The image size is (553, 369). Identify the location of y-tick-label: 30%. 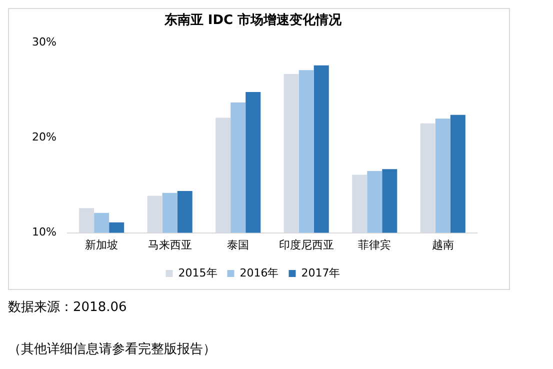
(44, 41).